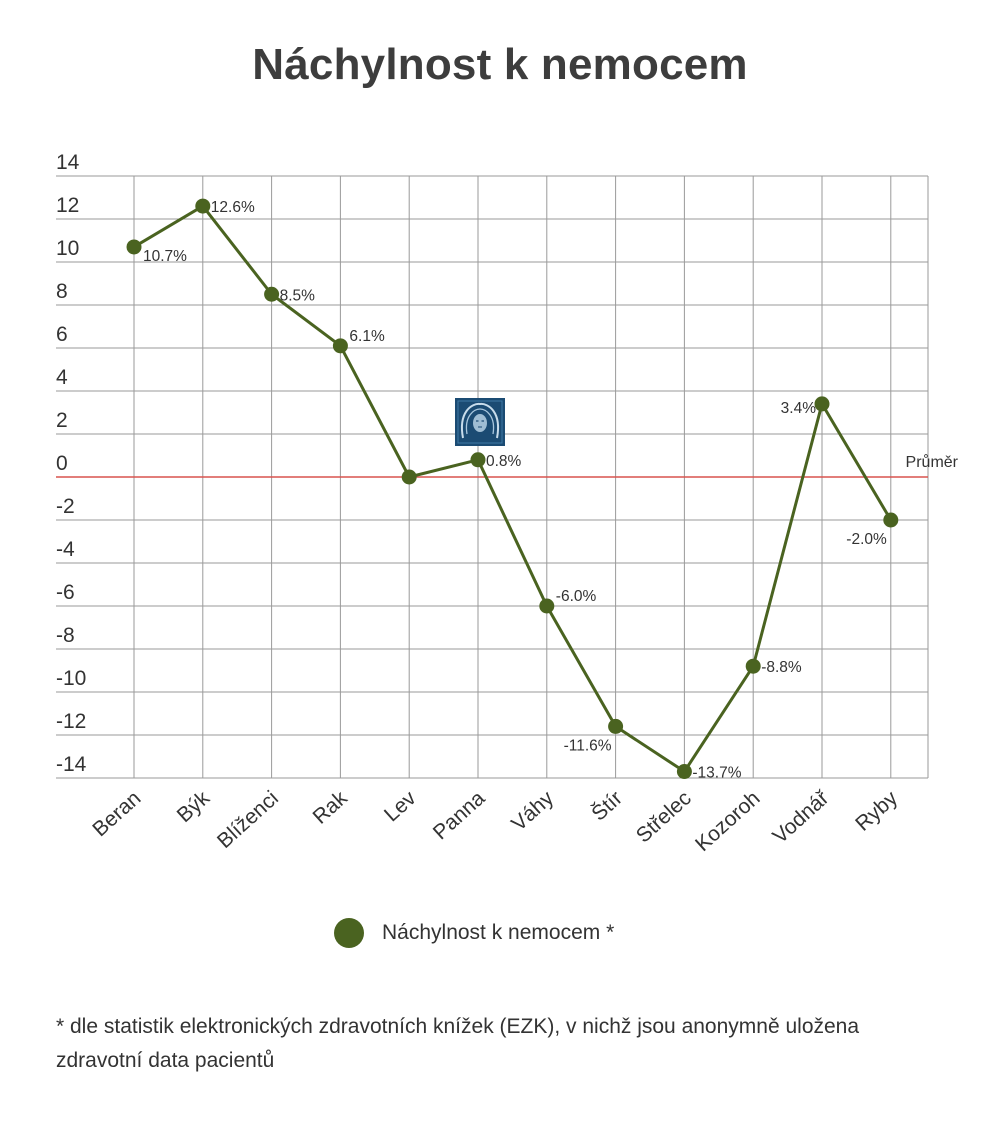 The image size is (1000, 1126). What do you see at coordinates (500, 64) in the screenshot?
I see `chart-title: Náchylnost k nemocem` at bounding box center [500, 64].